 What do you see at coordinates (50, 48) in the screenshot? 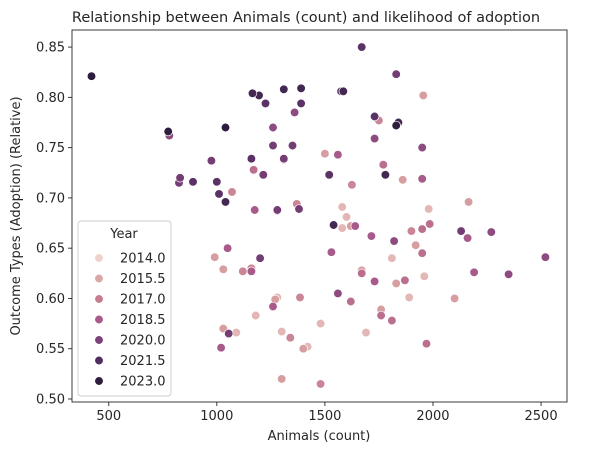
I see `y-tick-label: 0.85` at bounding box center [50, 48].